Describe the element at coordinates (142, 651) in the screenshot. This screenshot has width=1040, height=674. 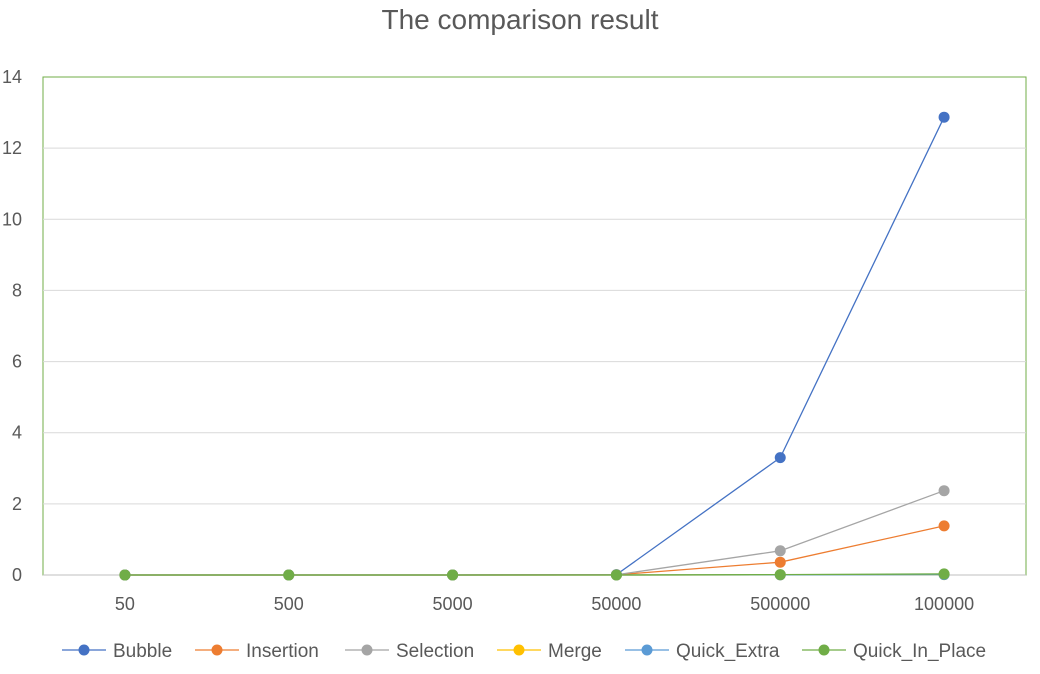
I see `legend-label: Bubble` at that location.